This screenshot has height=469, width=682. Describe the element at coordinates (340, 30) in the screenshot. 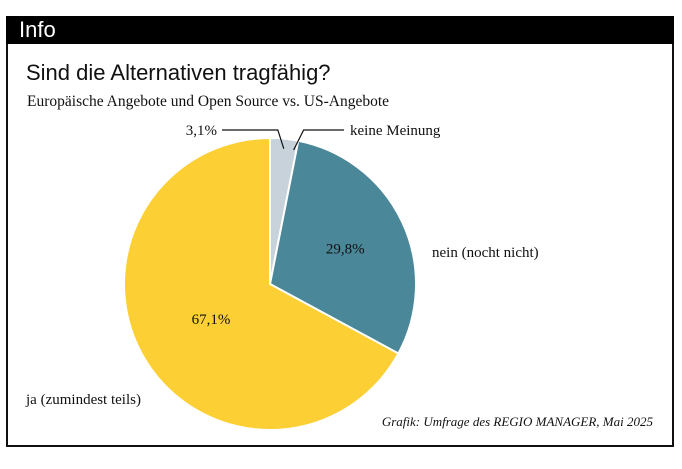

I see `info-header-bar: Info` at that location.